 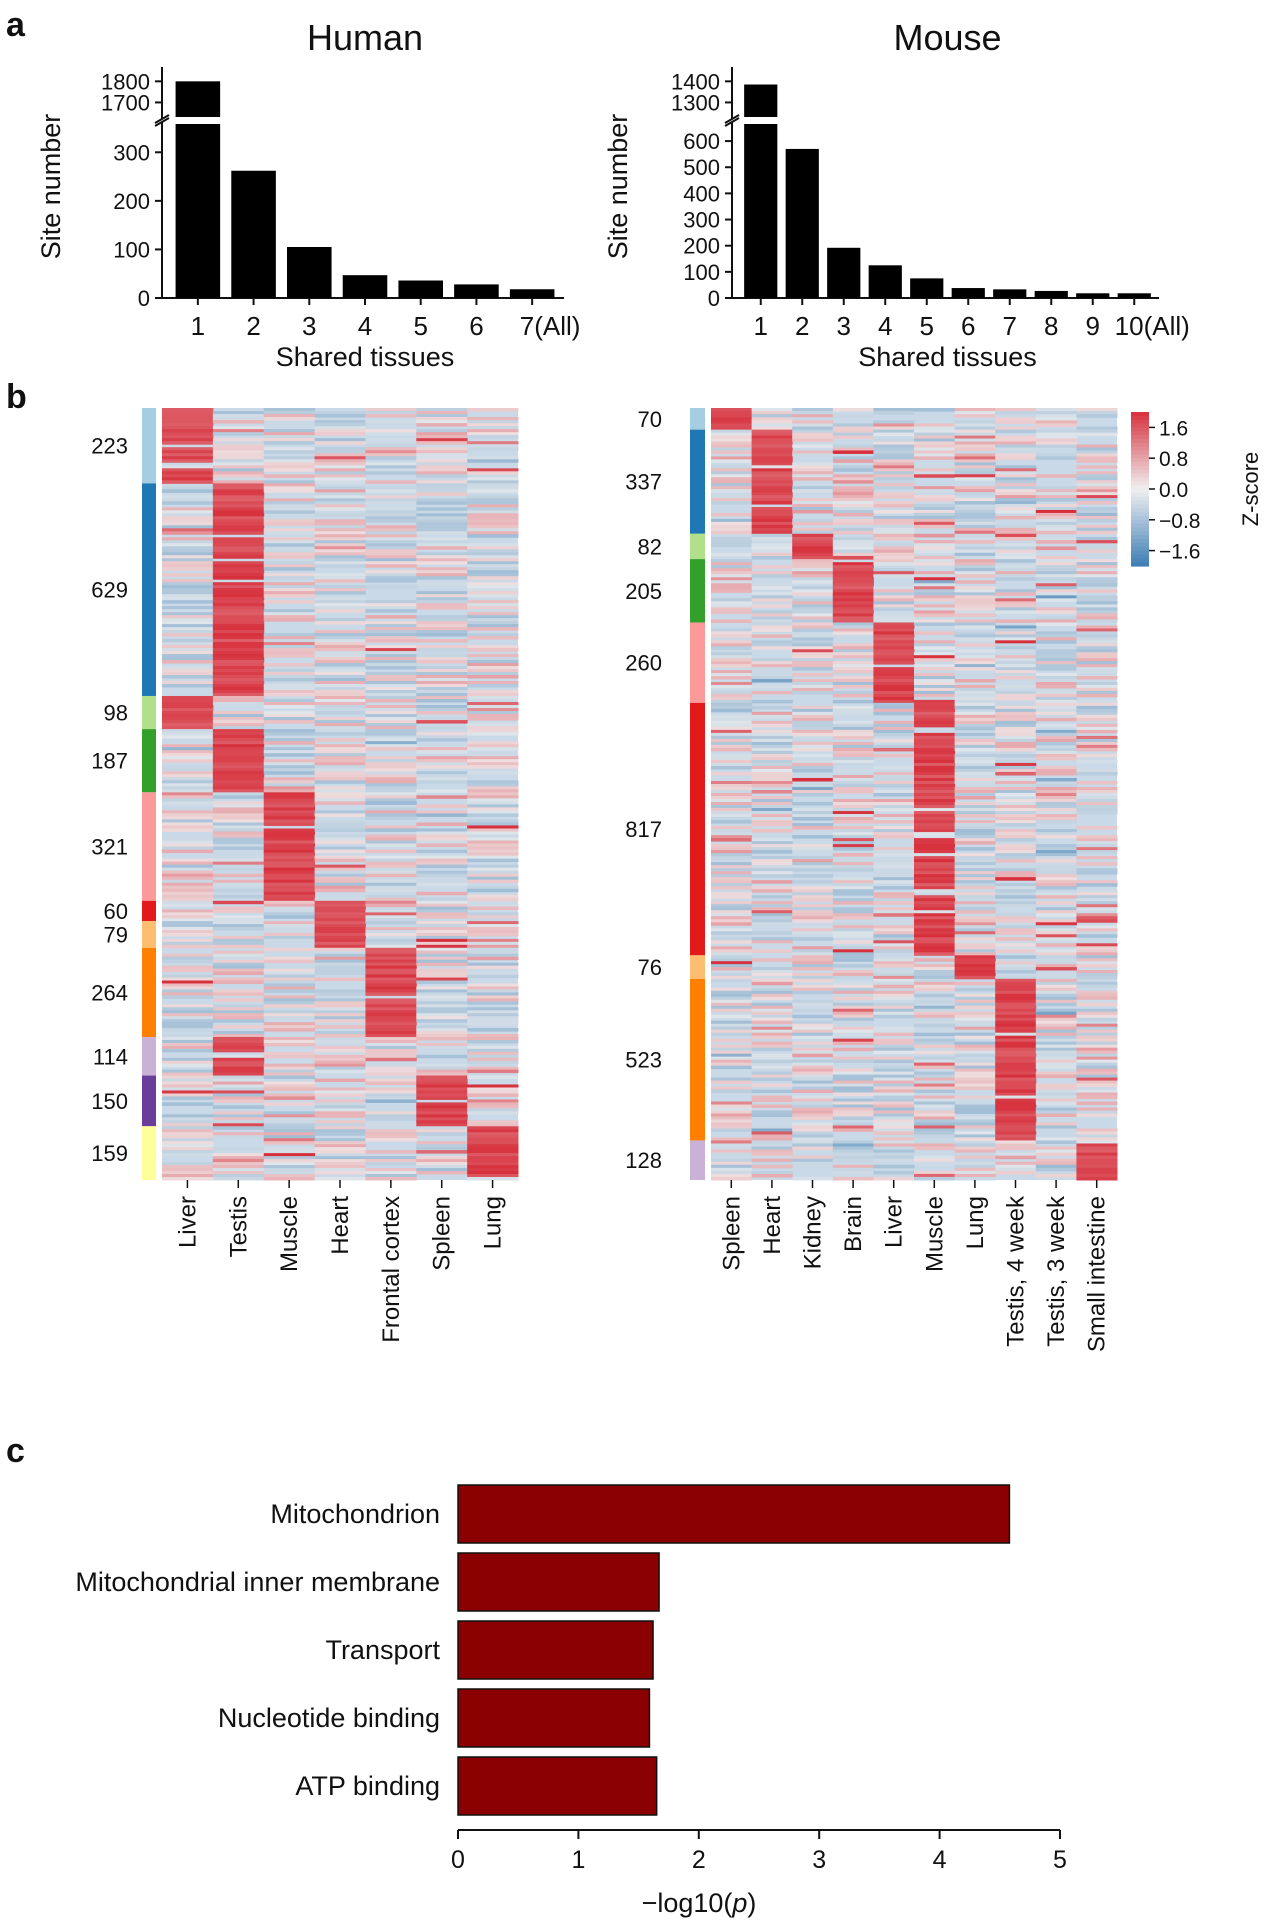 I want to click on cluster-size-label: 223, so click(x=109, y=446).